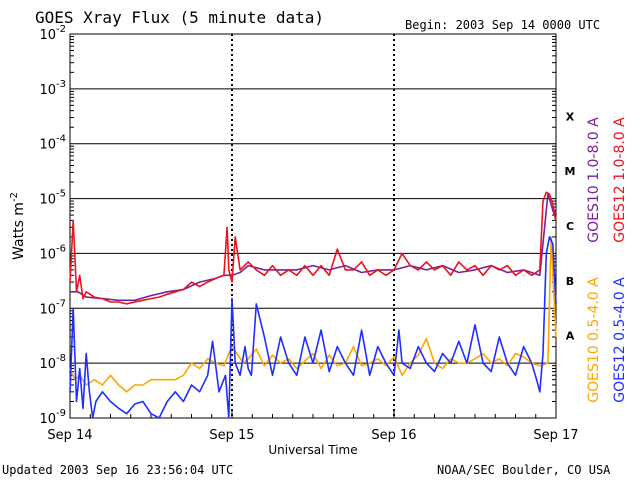 The width and height of the screenshot is (640, 480). What do you see at coordinates (570, 171) in the screenshot?
I see `flare-class-label: M` at bounding box center [570, 171].